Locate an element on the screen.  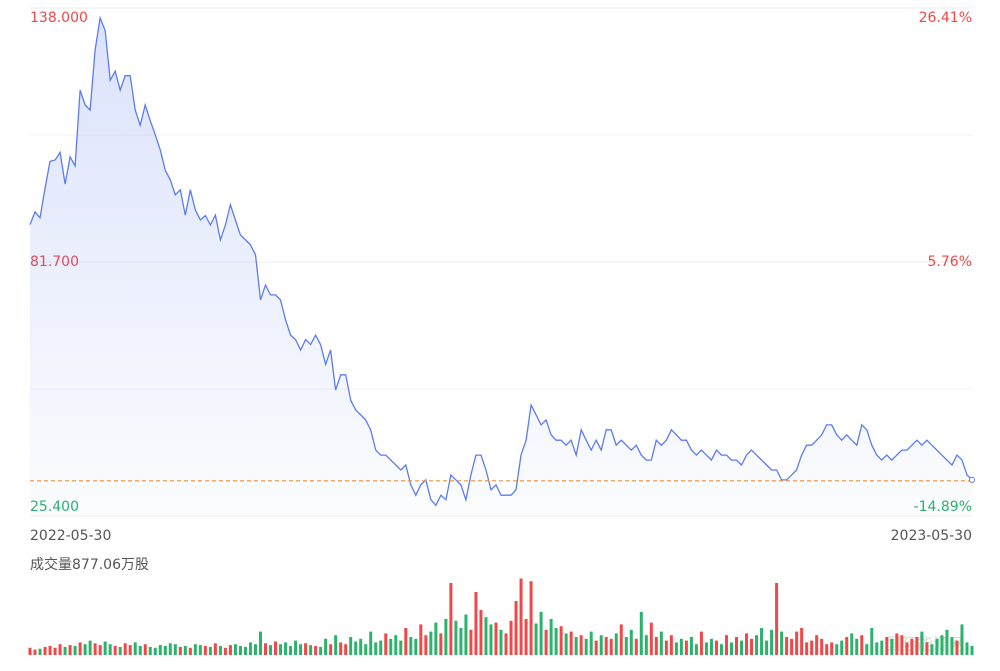
y2-tick-label: 5.76% is located at coordinates (950, 262).